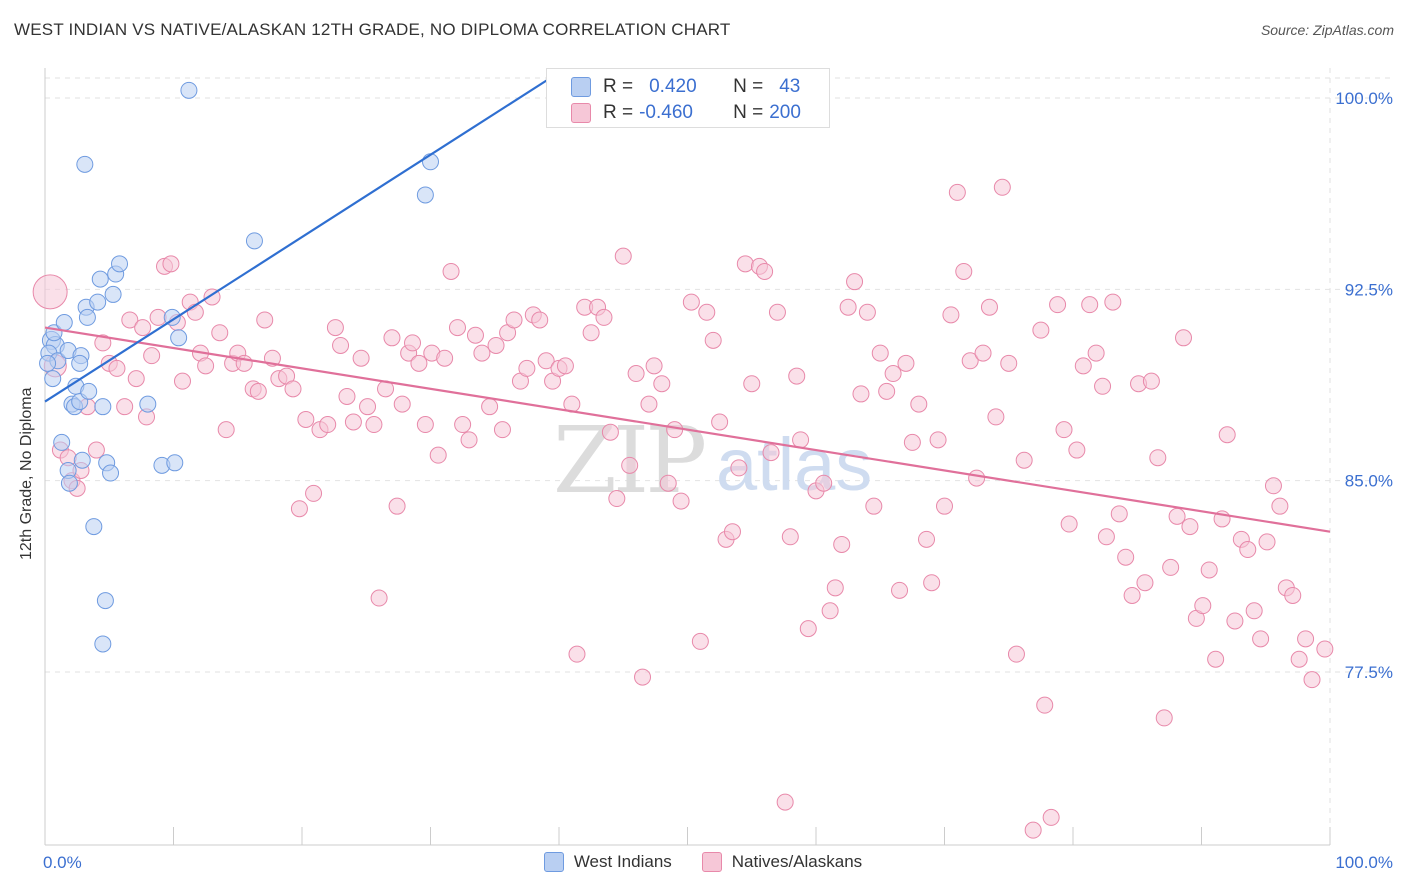 The width and height of the screenshot is (1406, 892). I want to click on y-tick-label: 92.5%, so click(1369, 289).